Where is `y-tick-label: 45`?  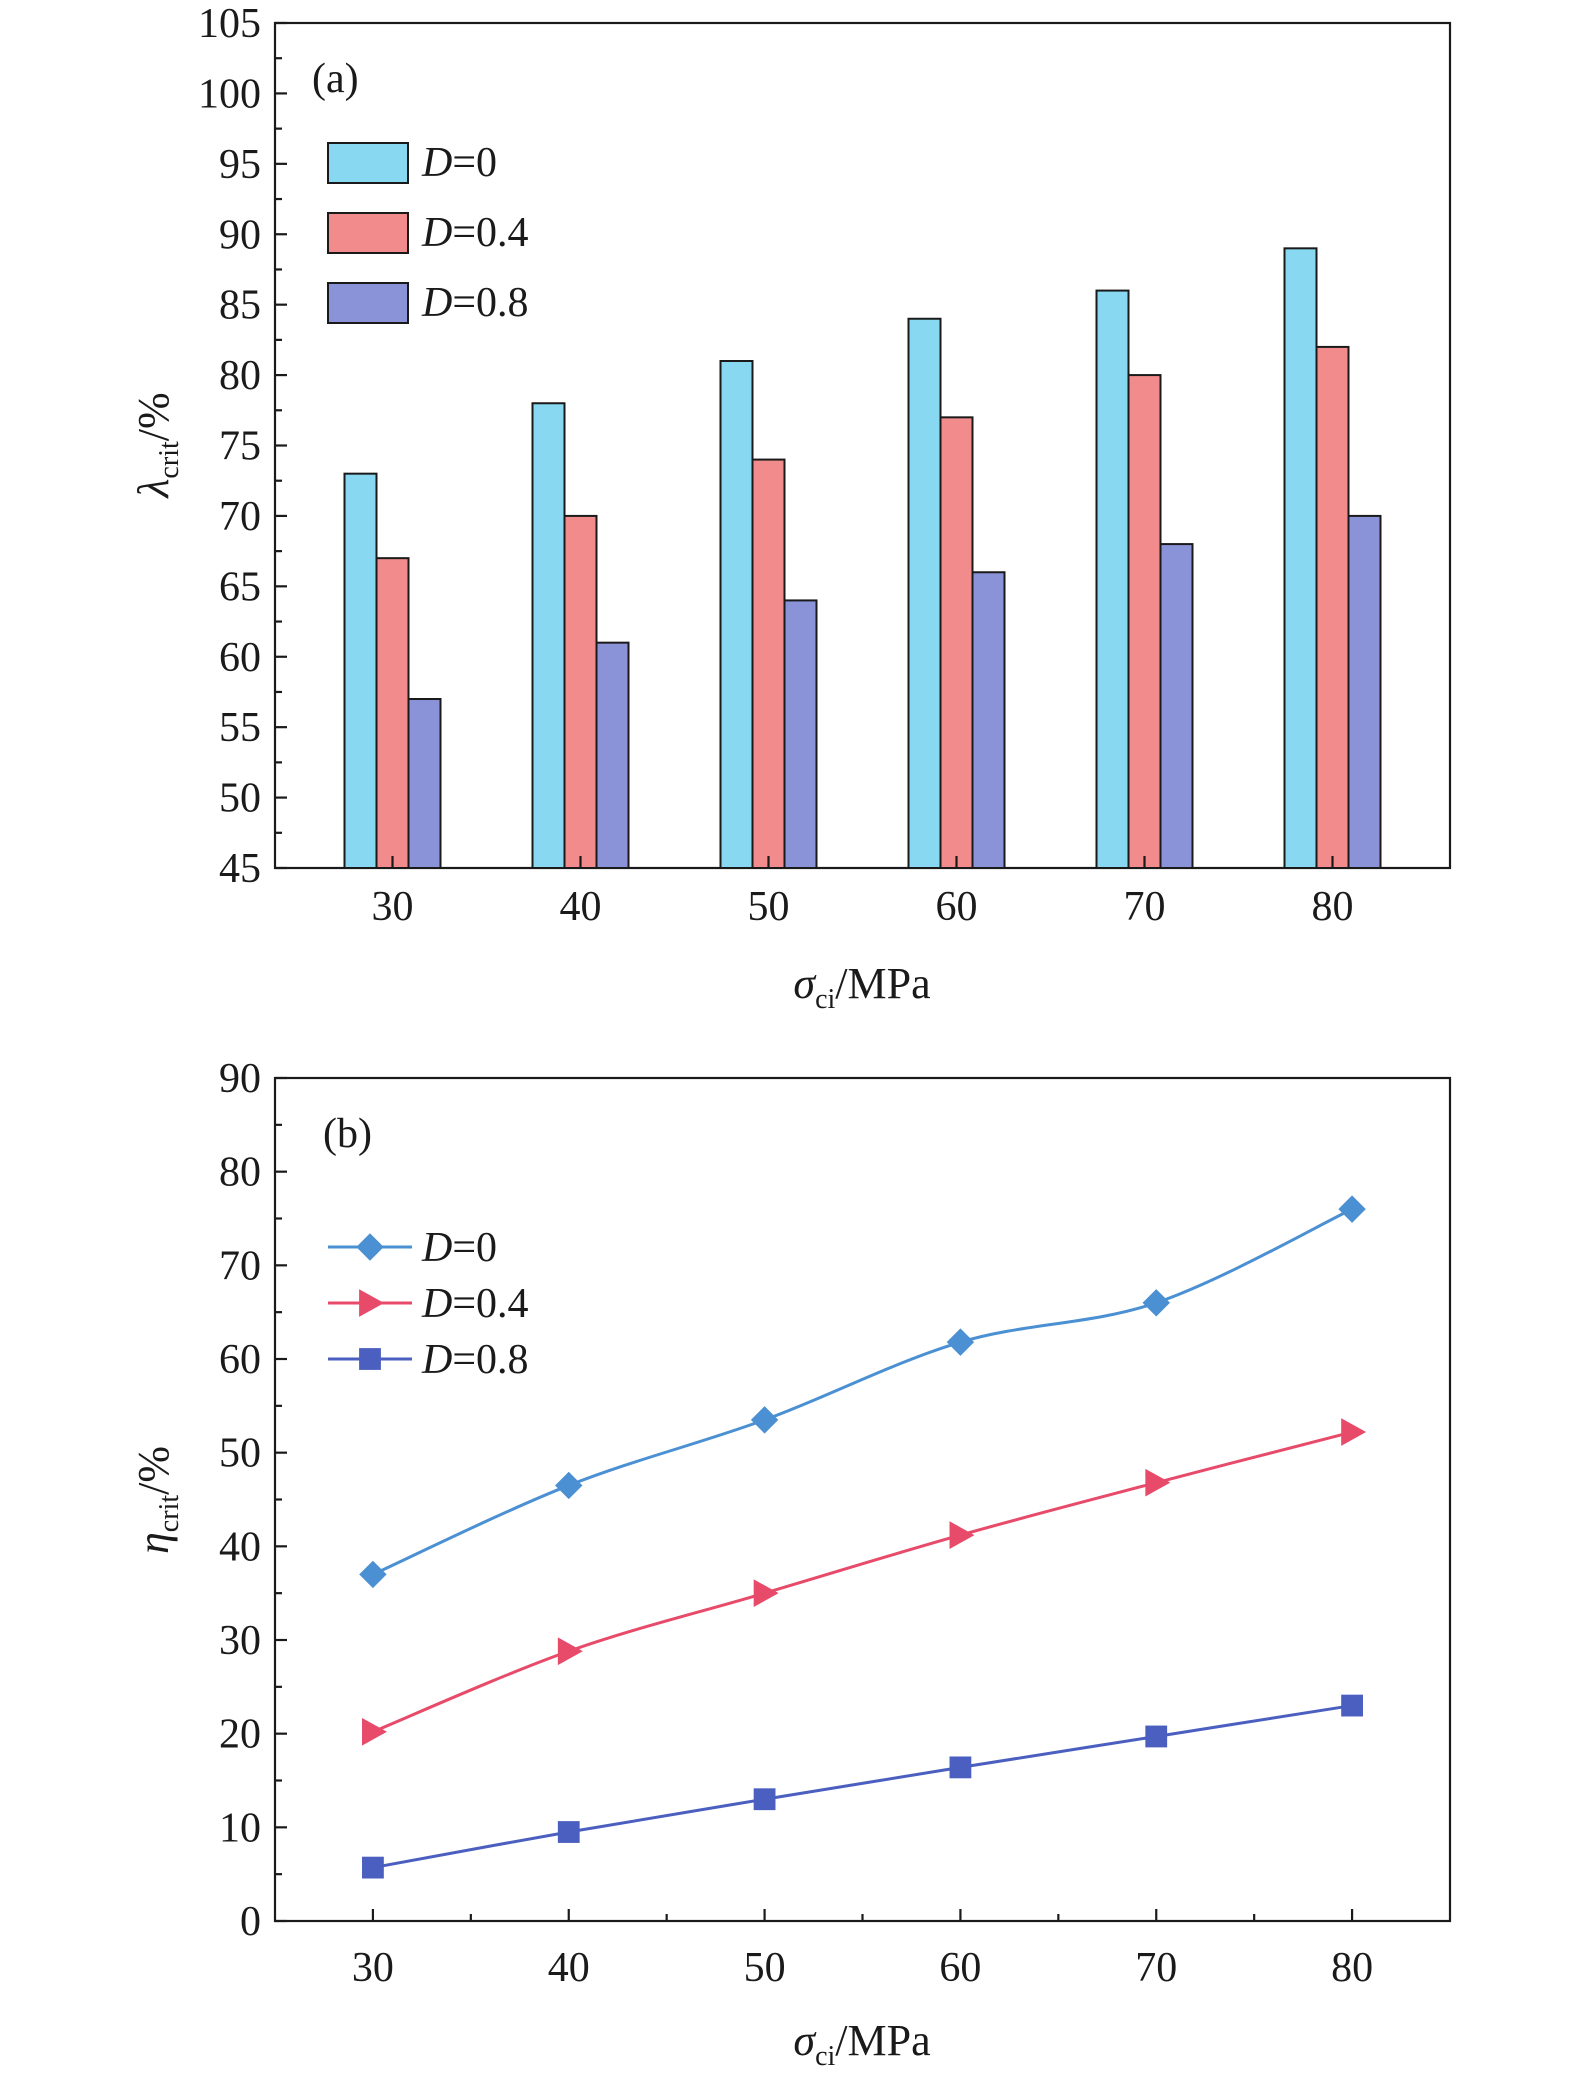 y-tick-label: 45 is located at coordinates (240, 869).